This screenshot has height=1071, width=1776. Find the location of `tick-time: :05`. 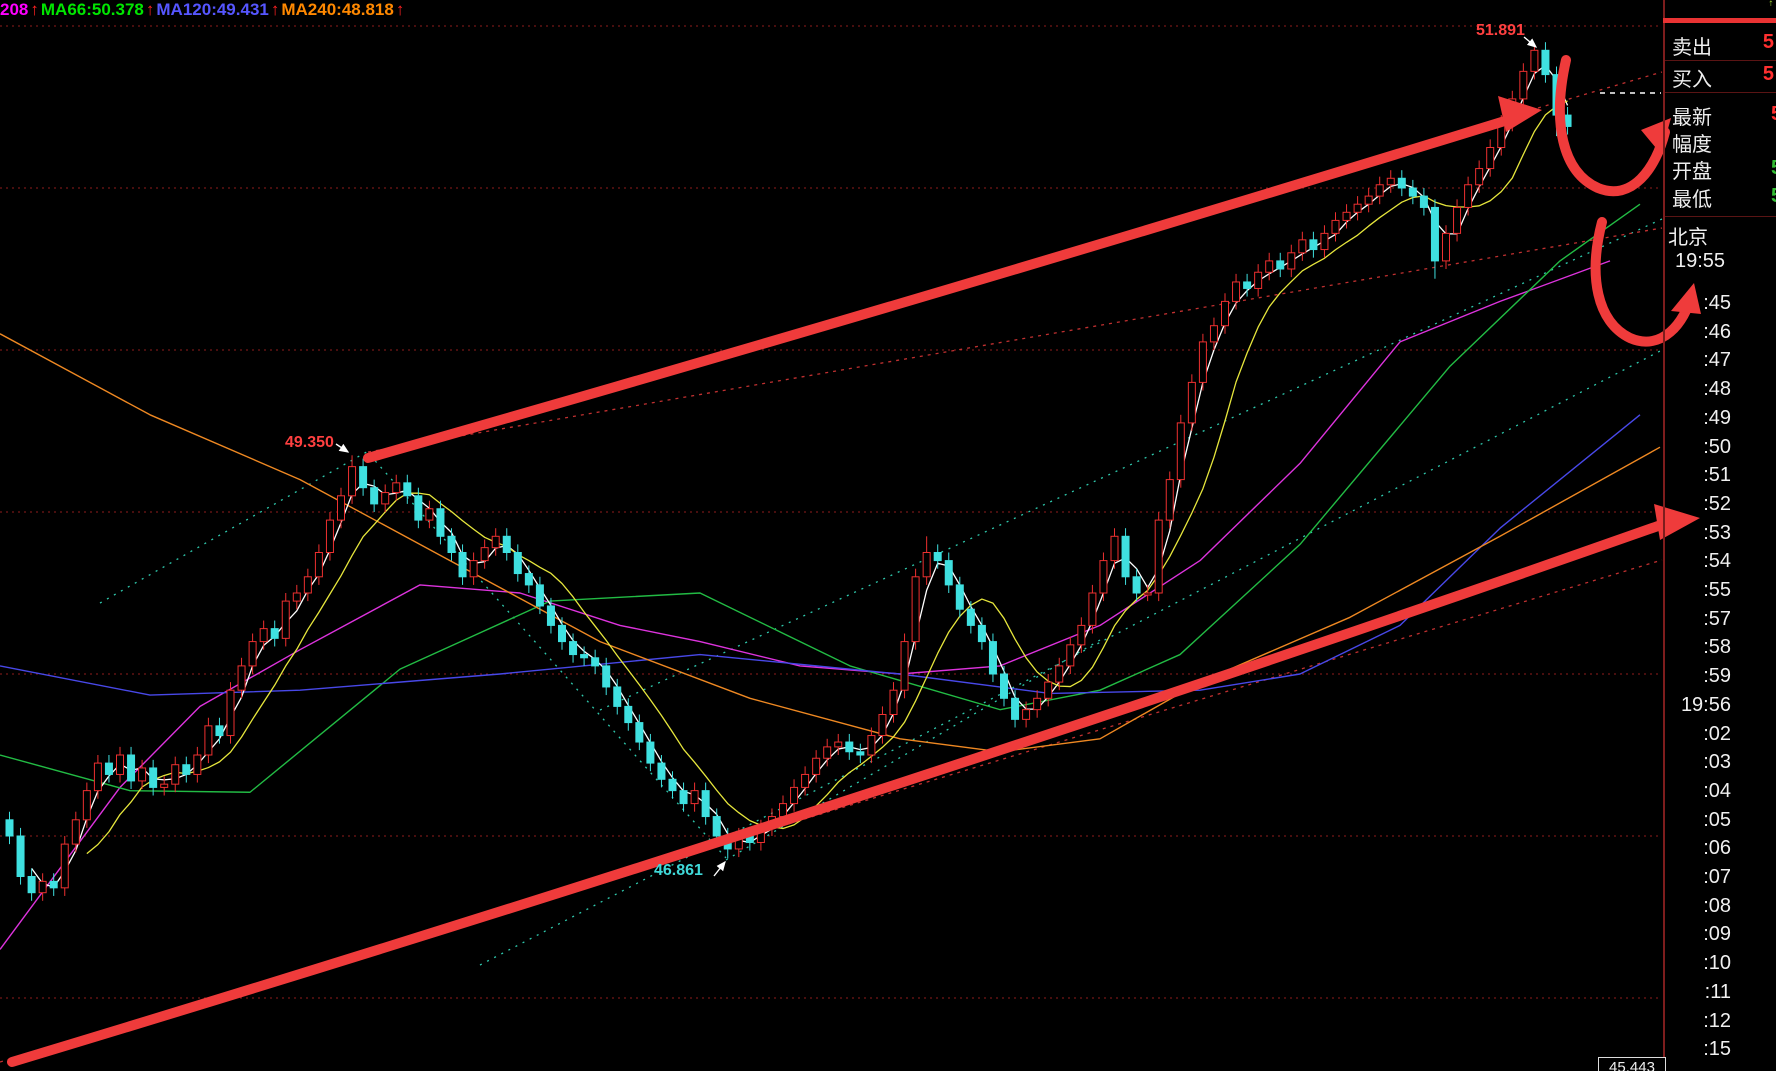

tick-time: :05 is located at coordinates (1717, 819).